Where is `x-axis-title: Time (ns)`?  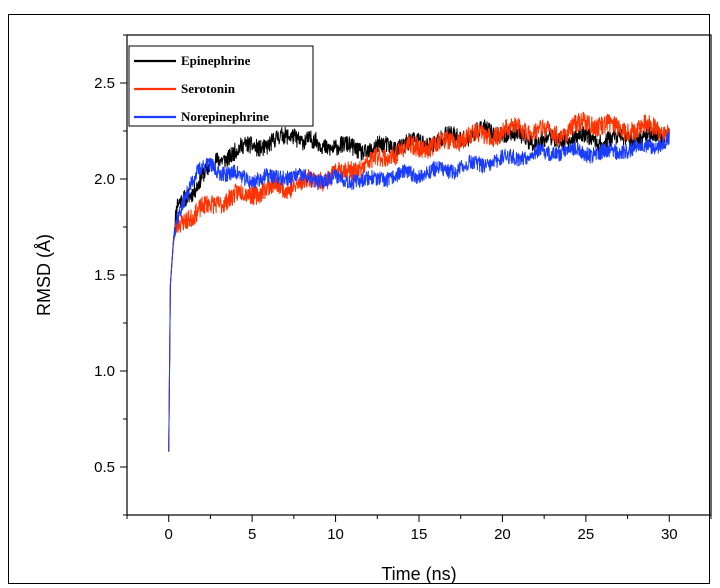
x-axis-title: Time (ns) is located at coordinates (418, 574).